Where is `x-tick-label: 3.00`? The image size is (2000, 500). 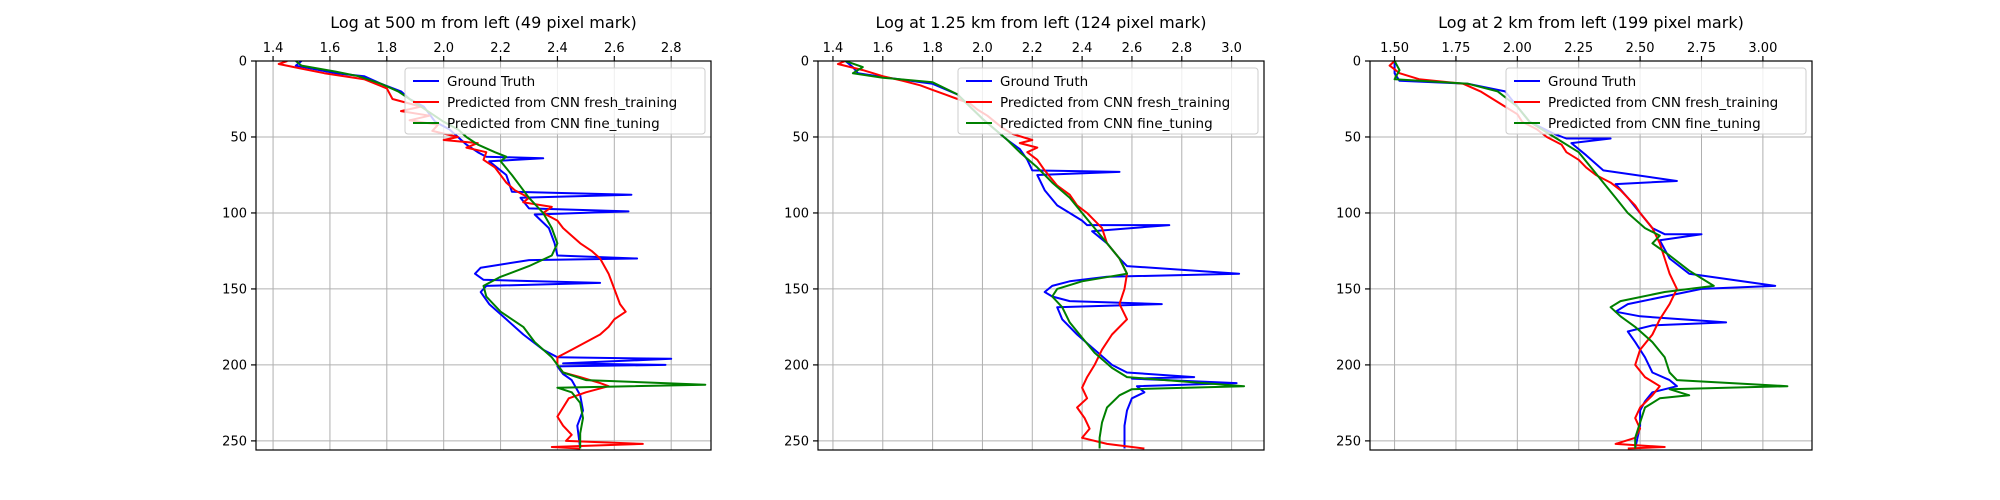
x-tick-label: 3.00 is located at coordinates (1762, 48).